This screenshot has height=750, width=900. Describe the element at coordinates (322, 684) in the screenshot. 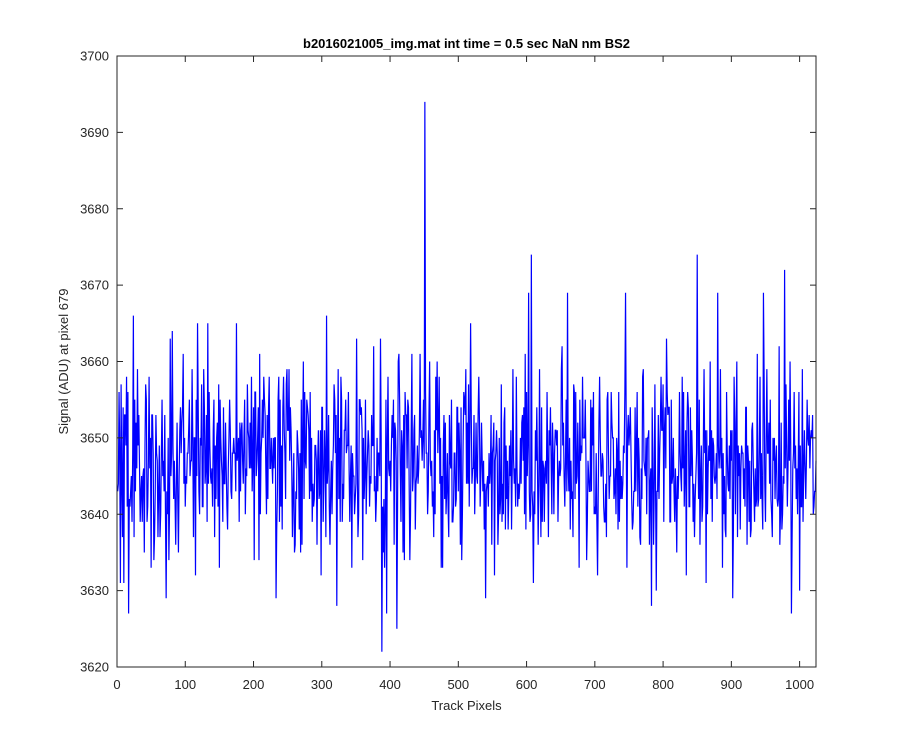

I see `x-tick-label: 300` at that location.